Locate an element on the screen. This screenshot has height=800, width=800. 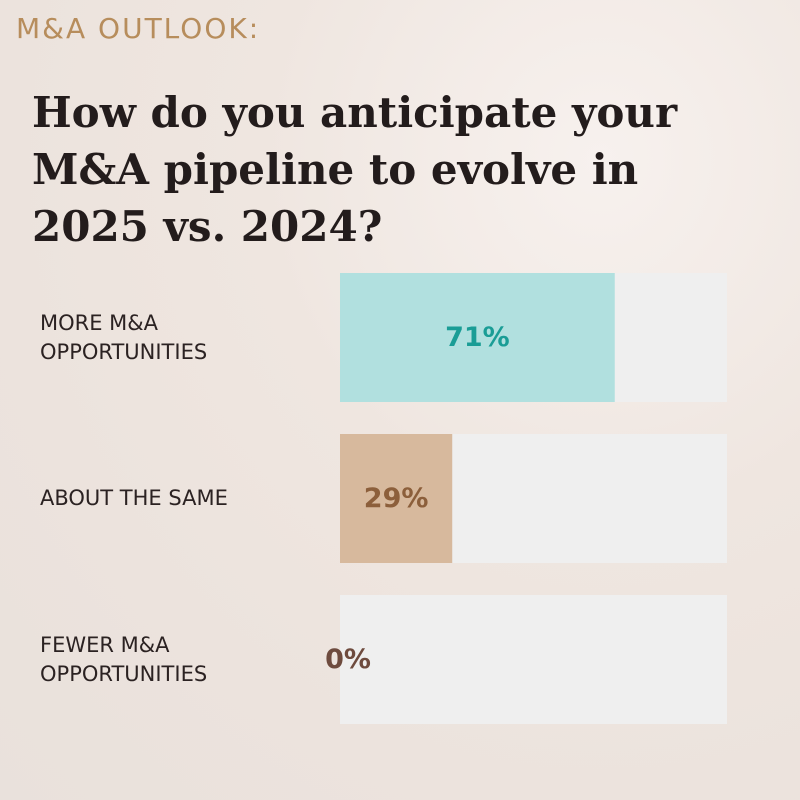
category-label: FEWER M&A OPPORTUNITIES is located at coordinates (124, 659).